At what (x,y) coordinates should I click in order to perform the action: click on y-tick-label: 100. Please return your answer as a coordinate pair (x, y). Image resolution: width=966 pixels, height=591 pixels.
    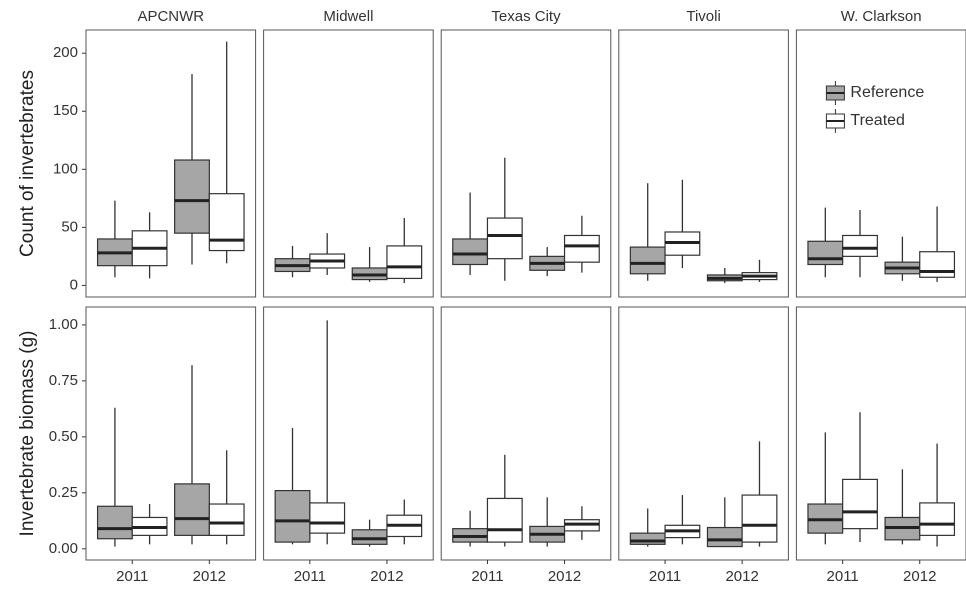
    Looking at the image, I should click on (65, 168).